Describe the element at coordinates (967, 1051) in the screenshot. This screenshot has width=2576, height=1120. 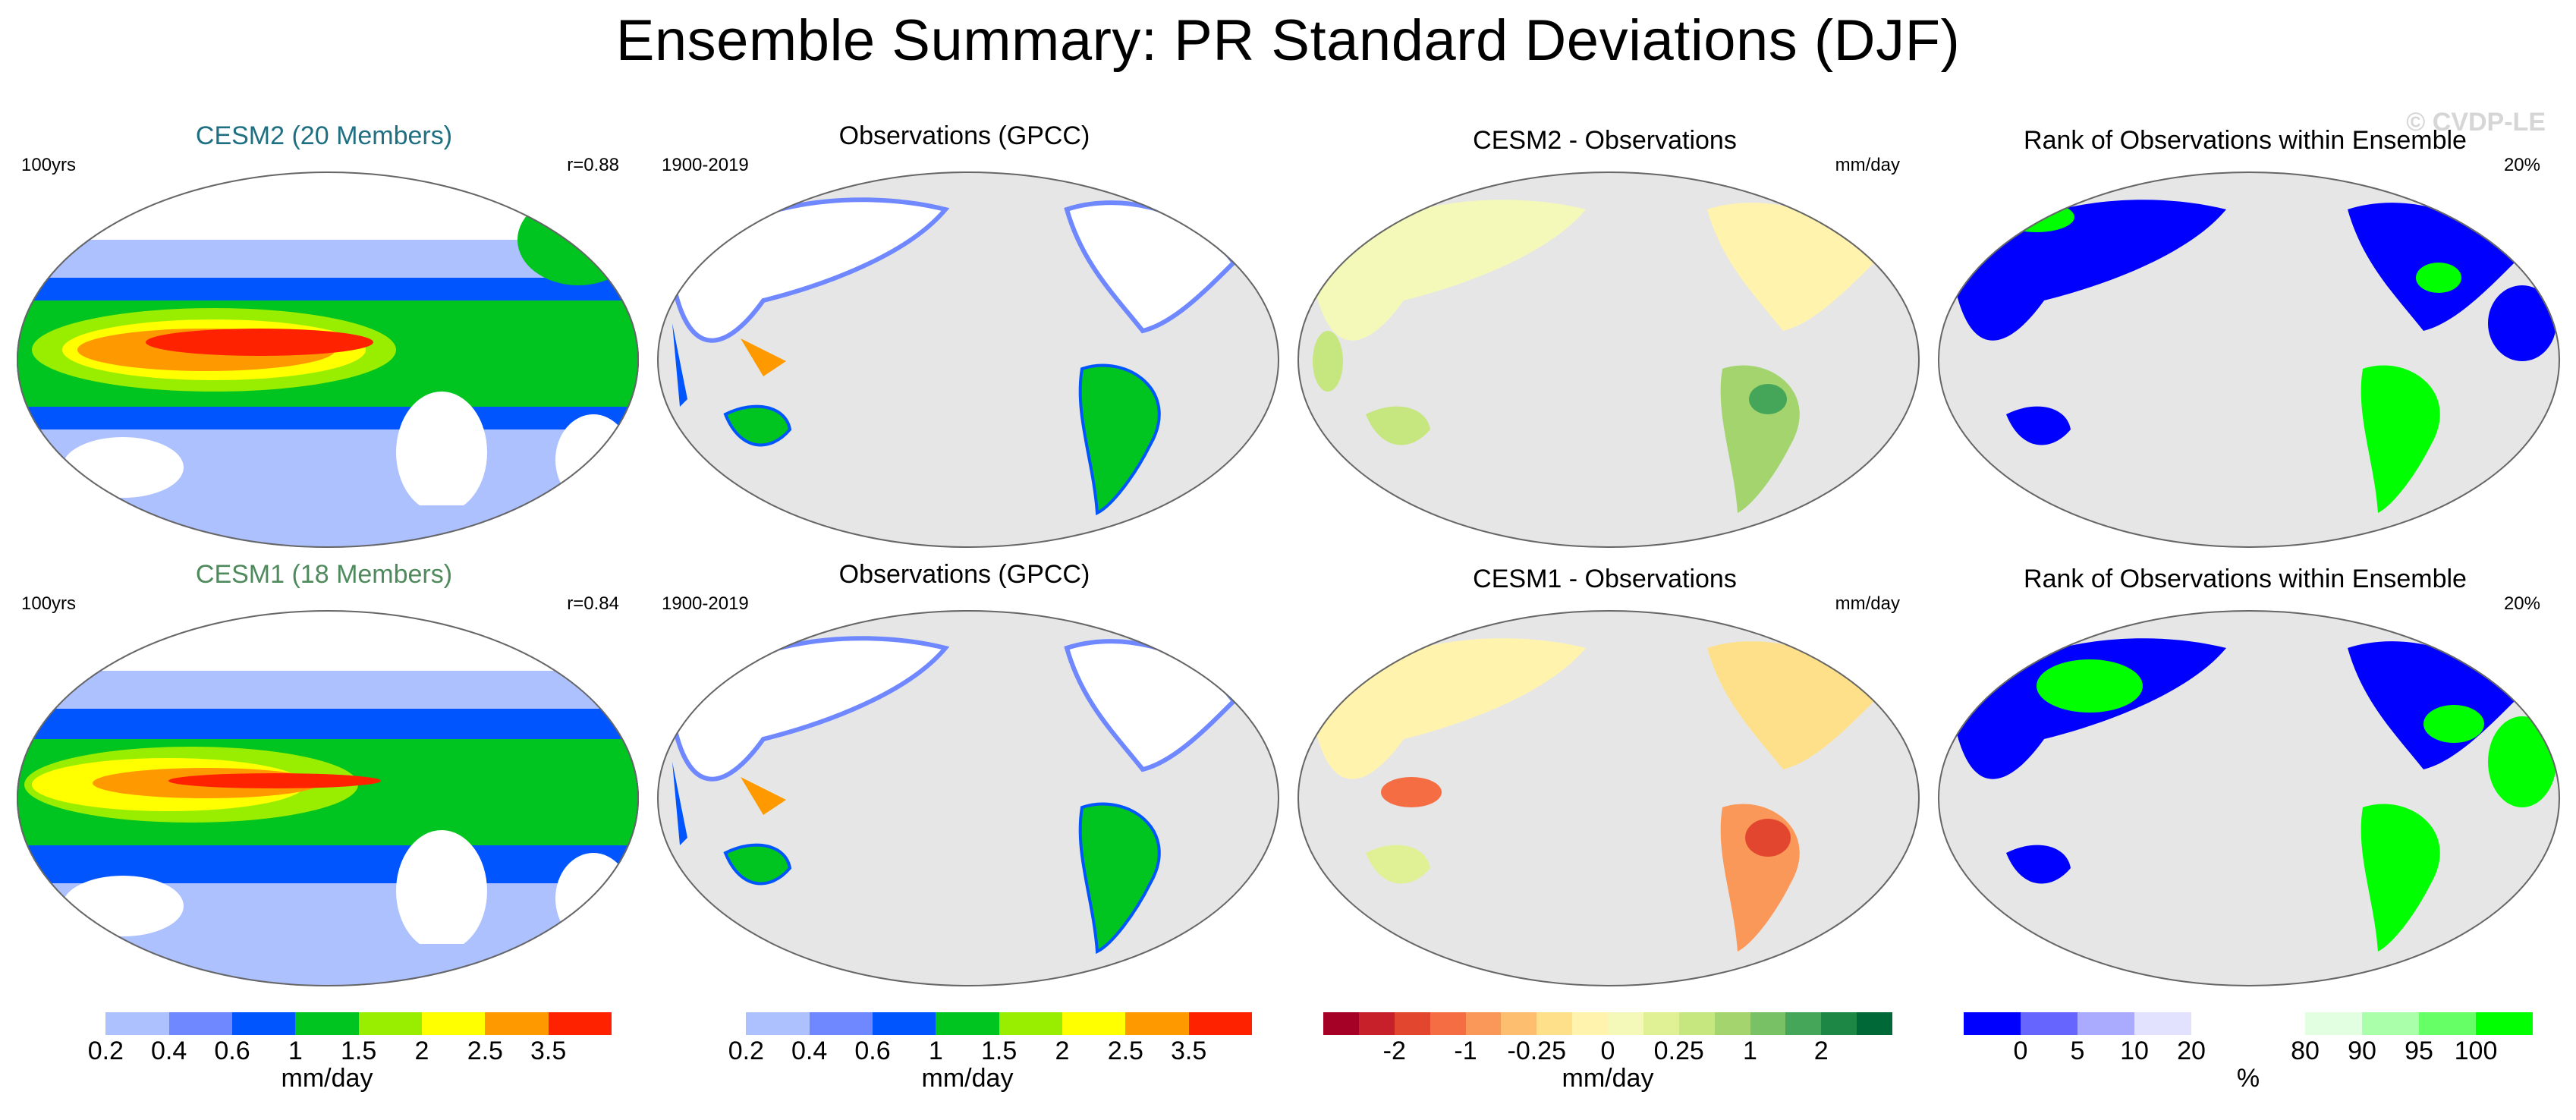
I see `colorbar-ticks-std-obs: 0.2 0.4 0.6 1 1.5 2 2.5 3.5` at that location.